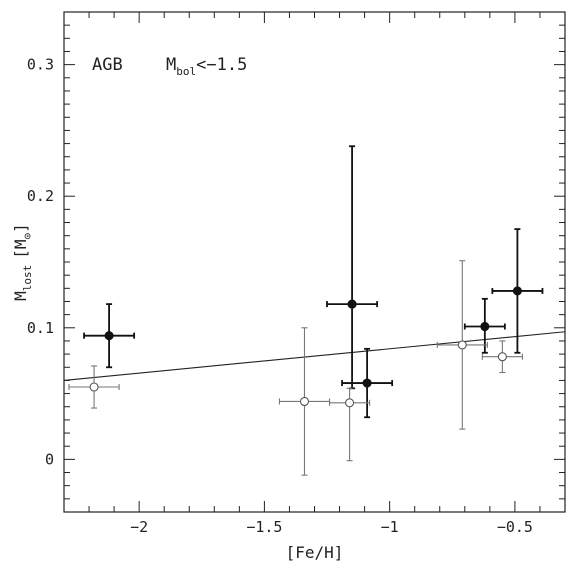  What do you see at coordinates (40, 328) in the screenshot?
I see `y-tick-label: 0.1` at bounding box center [40, 328].